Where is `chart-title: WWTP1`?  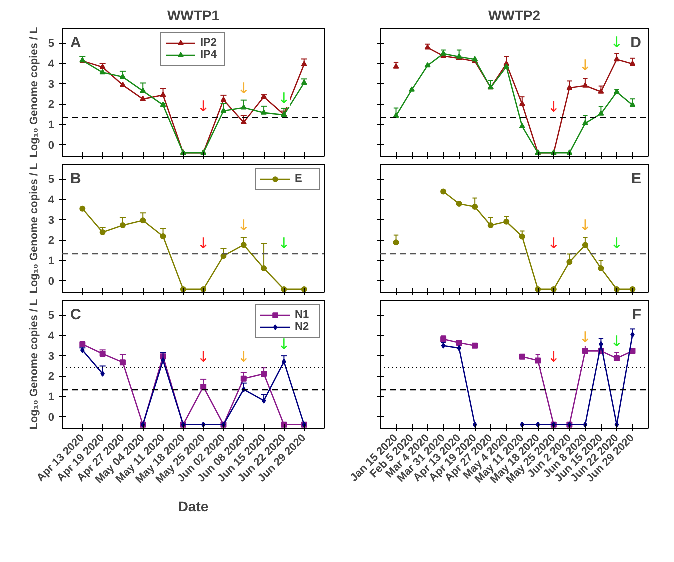 chart-title: WWTP1 is located at coordinates (193, 16).